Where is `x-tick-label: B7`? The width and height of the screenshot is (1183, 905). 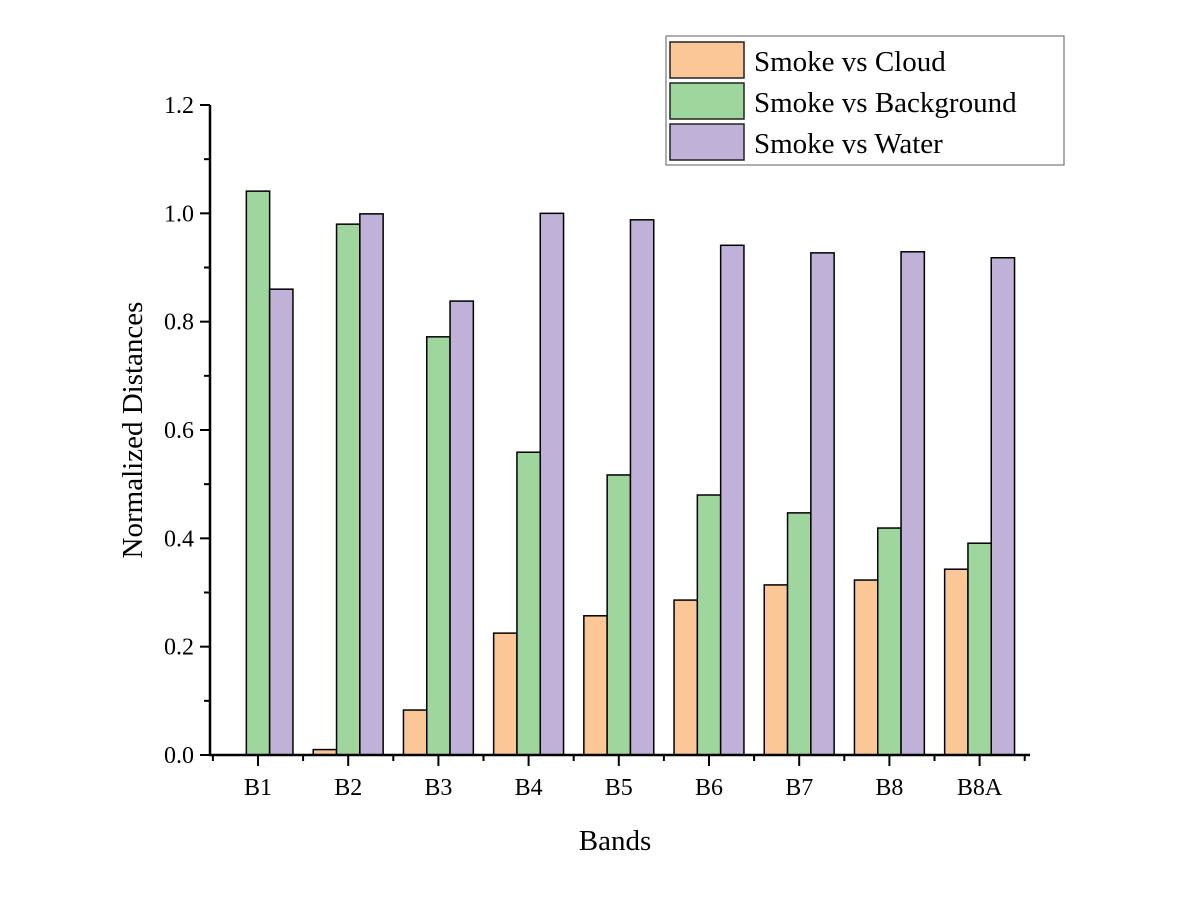 x-tick-label: B7 is located at coordinates (799, 788).